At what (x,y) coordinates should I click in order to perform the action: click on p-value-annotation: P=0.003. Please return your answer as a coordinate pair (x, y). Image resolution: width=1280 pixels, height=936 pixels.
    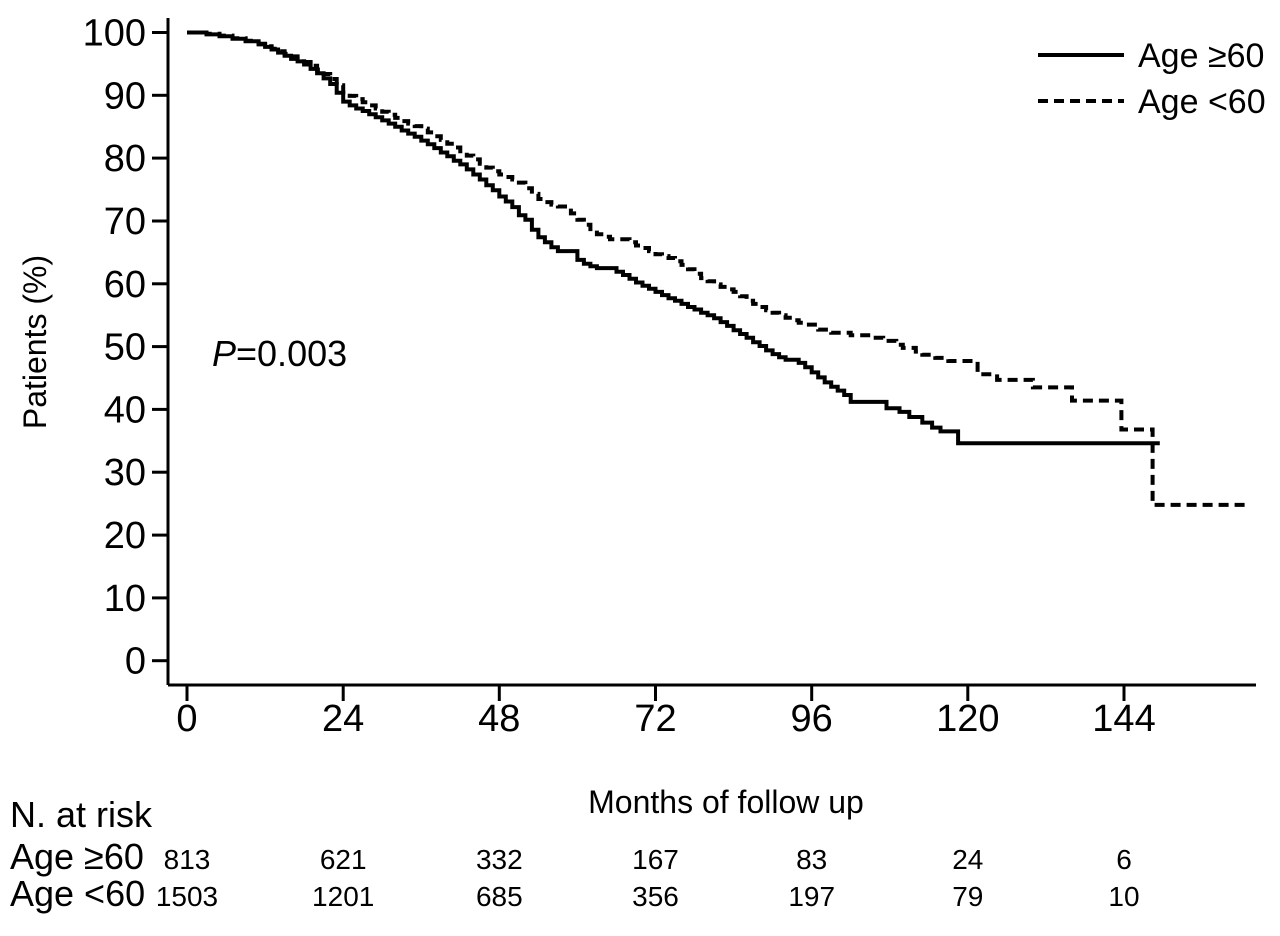
    Looking at the image, I should click on (279, 353).